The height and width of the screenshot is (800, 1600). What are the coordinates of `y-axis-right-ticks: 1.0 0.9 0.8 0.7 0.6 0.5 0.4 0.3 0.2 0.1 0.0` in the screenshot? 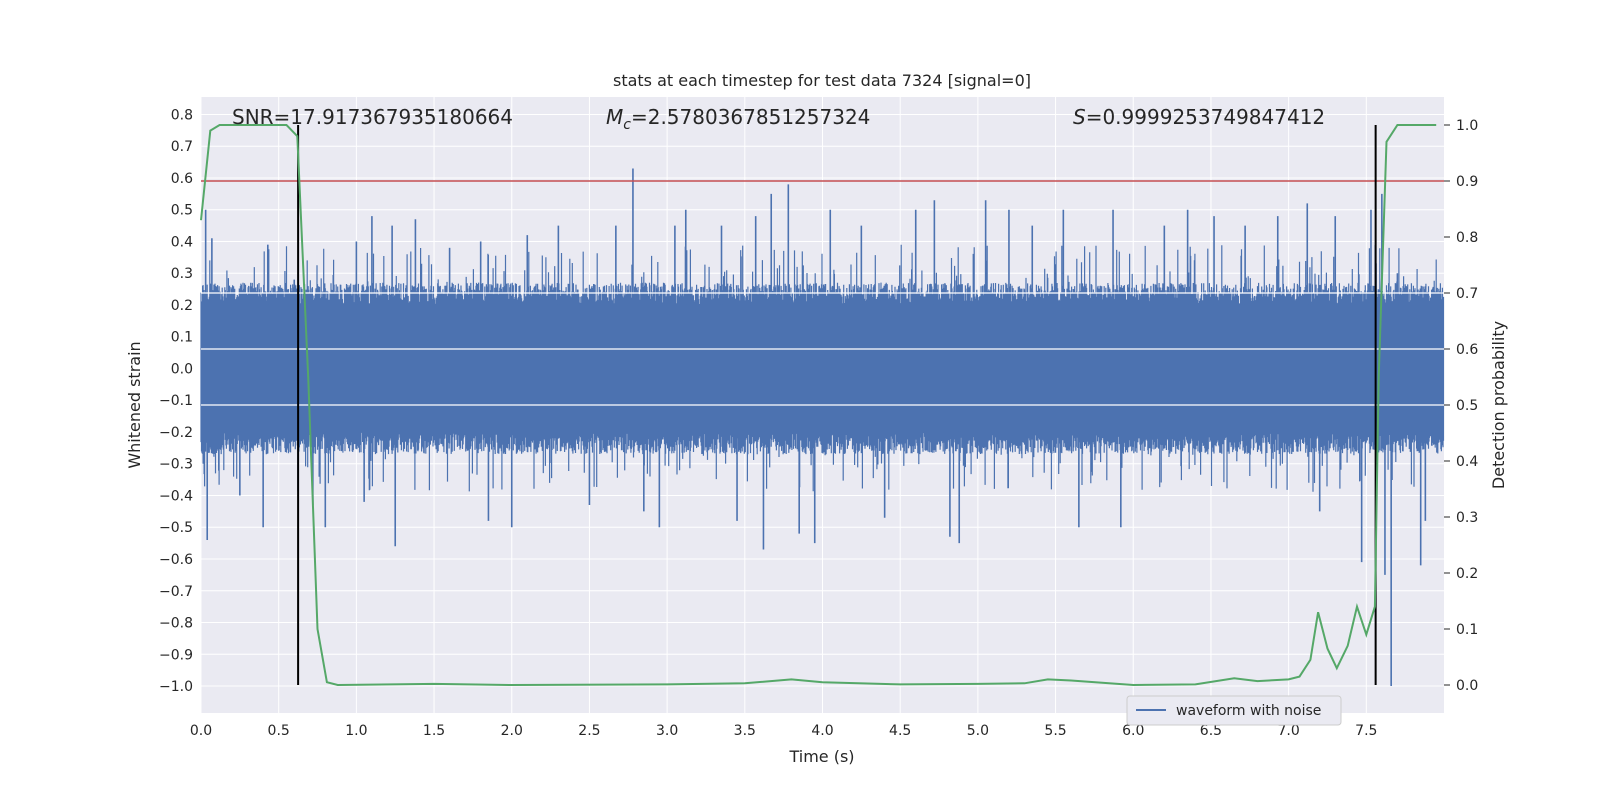 It's located at (1461, 406).